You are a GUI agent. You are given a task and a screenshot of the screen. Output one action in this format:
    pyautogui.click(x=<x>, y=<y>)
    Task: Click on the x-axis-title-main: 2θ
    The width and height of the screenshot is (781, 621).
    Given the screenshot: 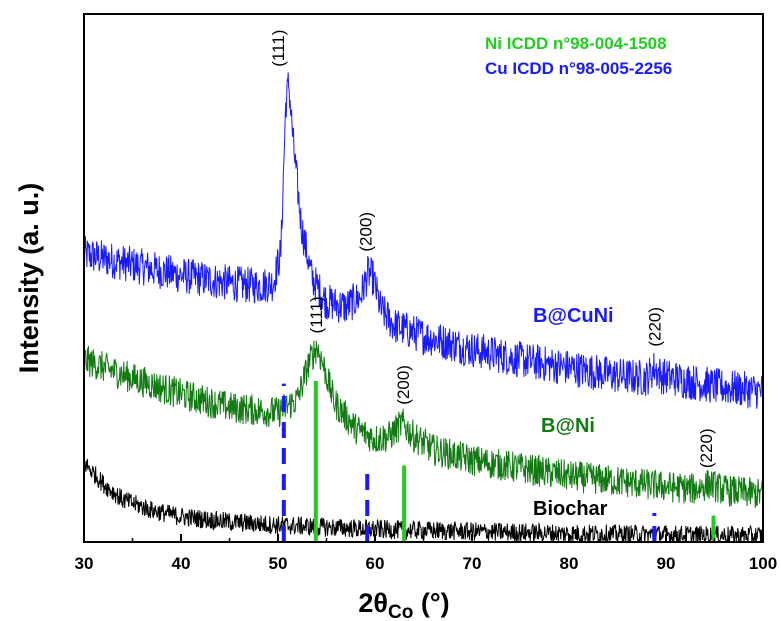 What is the action you would take?
    pyautogui.click(x=373, y=603)
    